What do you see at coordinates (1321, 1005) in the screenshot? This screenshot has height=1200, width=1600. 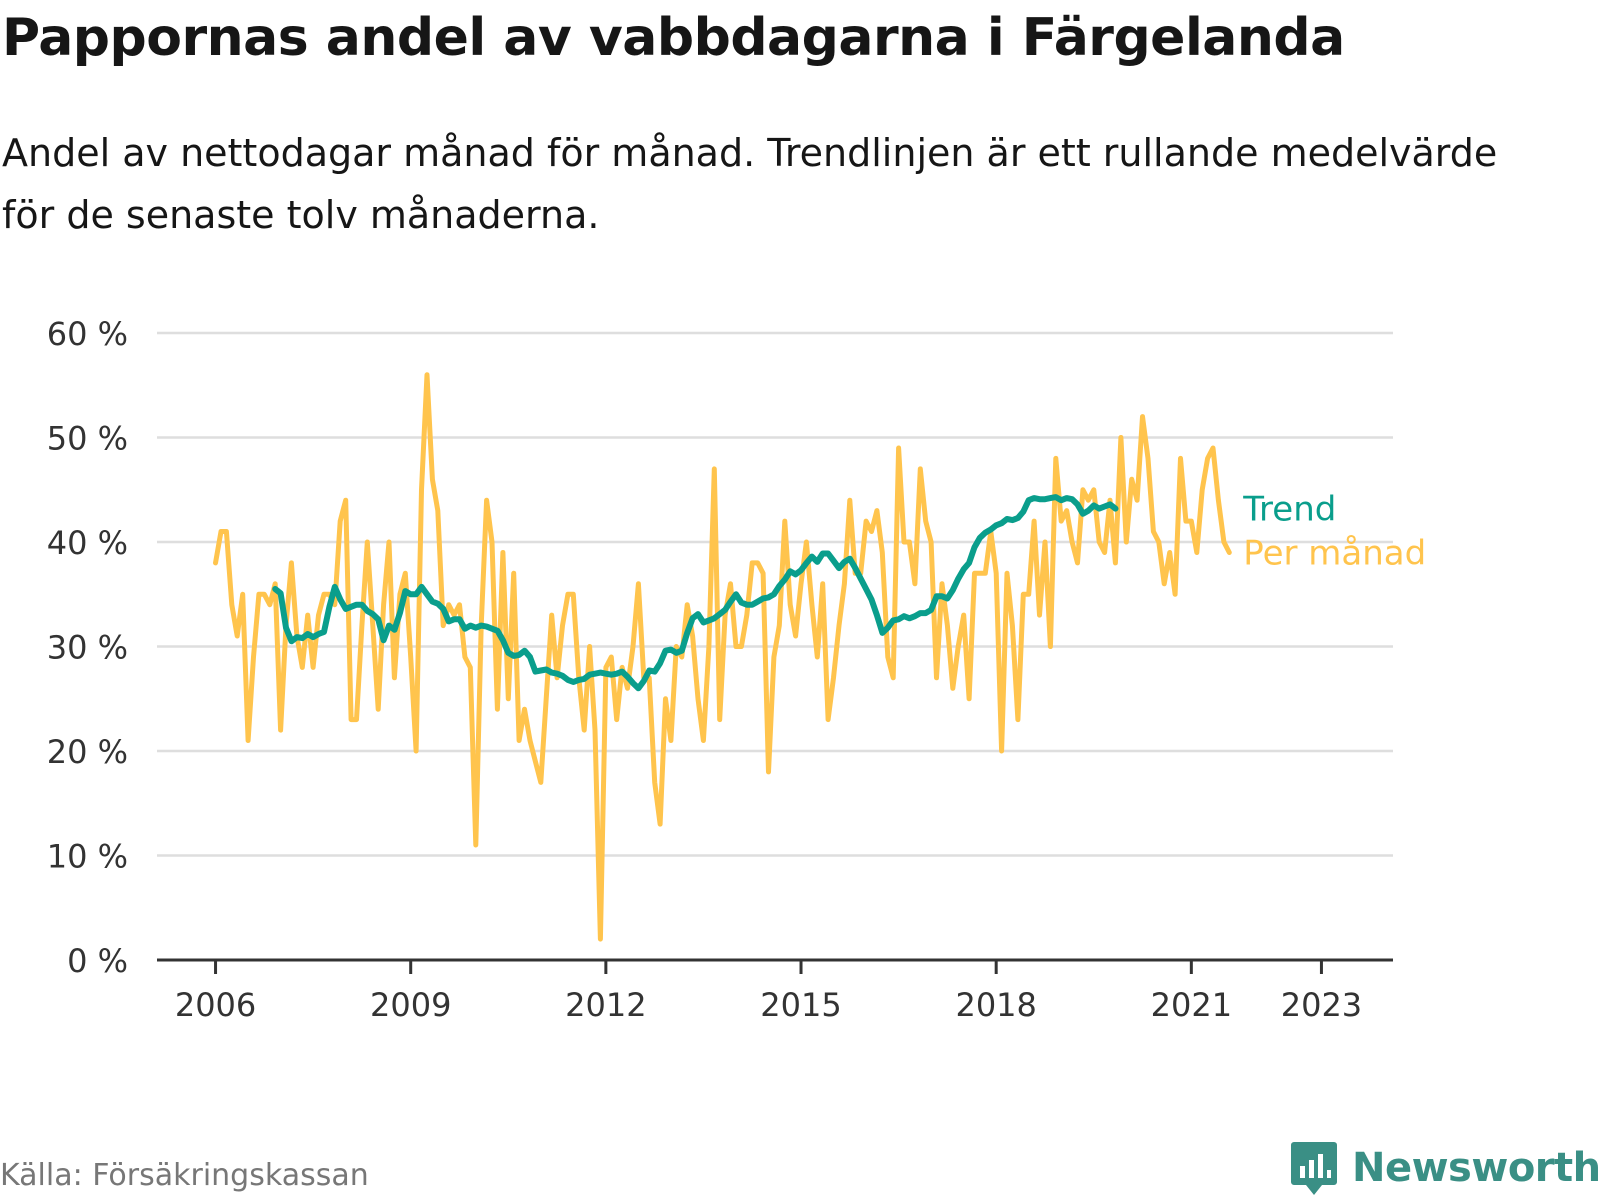 I see `x-tick-label: 2023` at bounding box center [1321, 1005].